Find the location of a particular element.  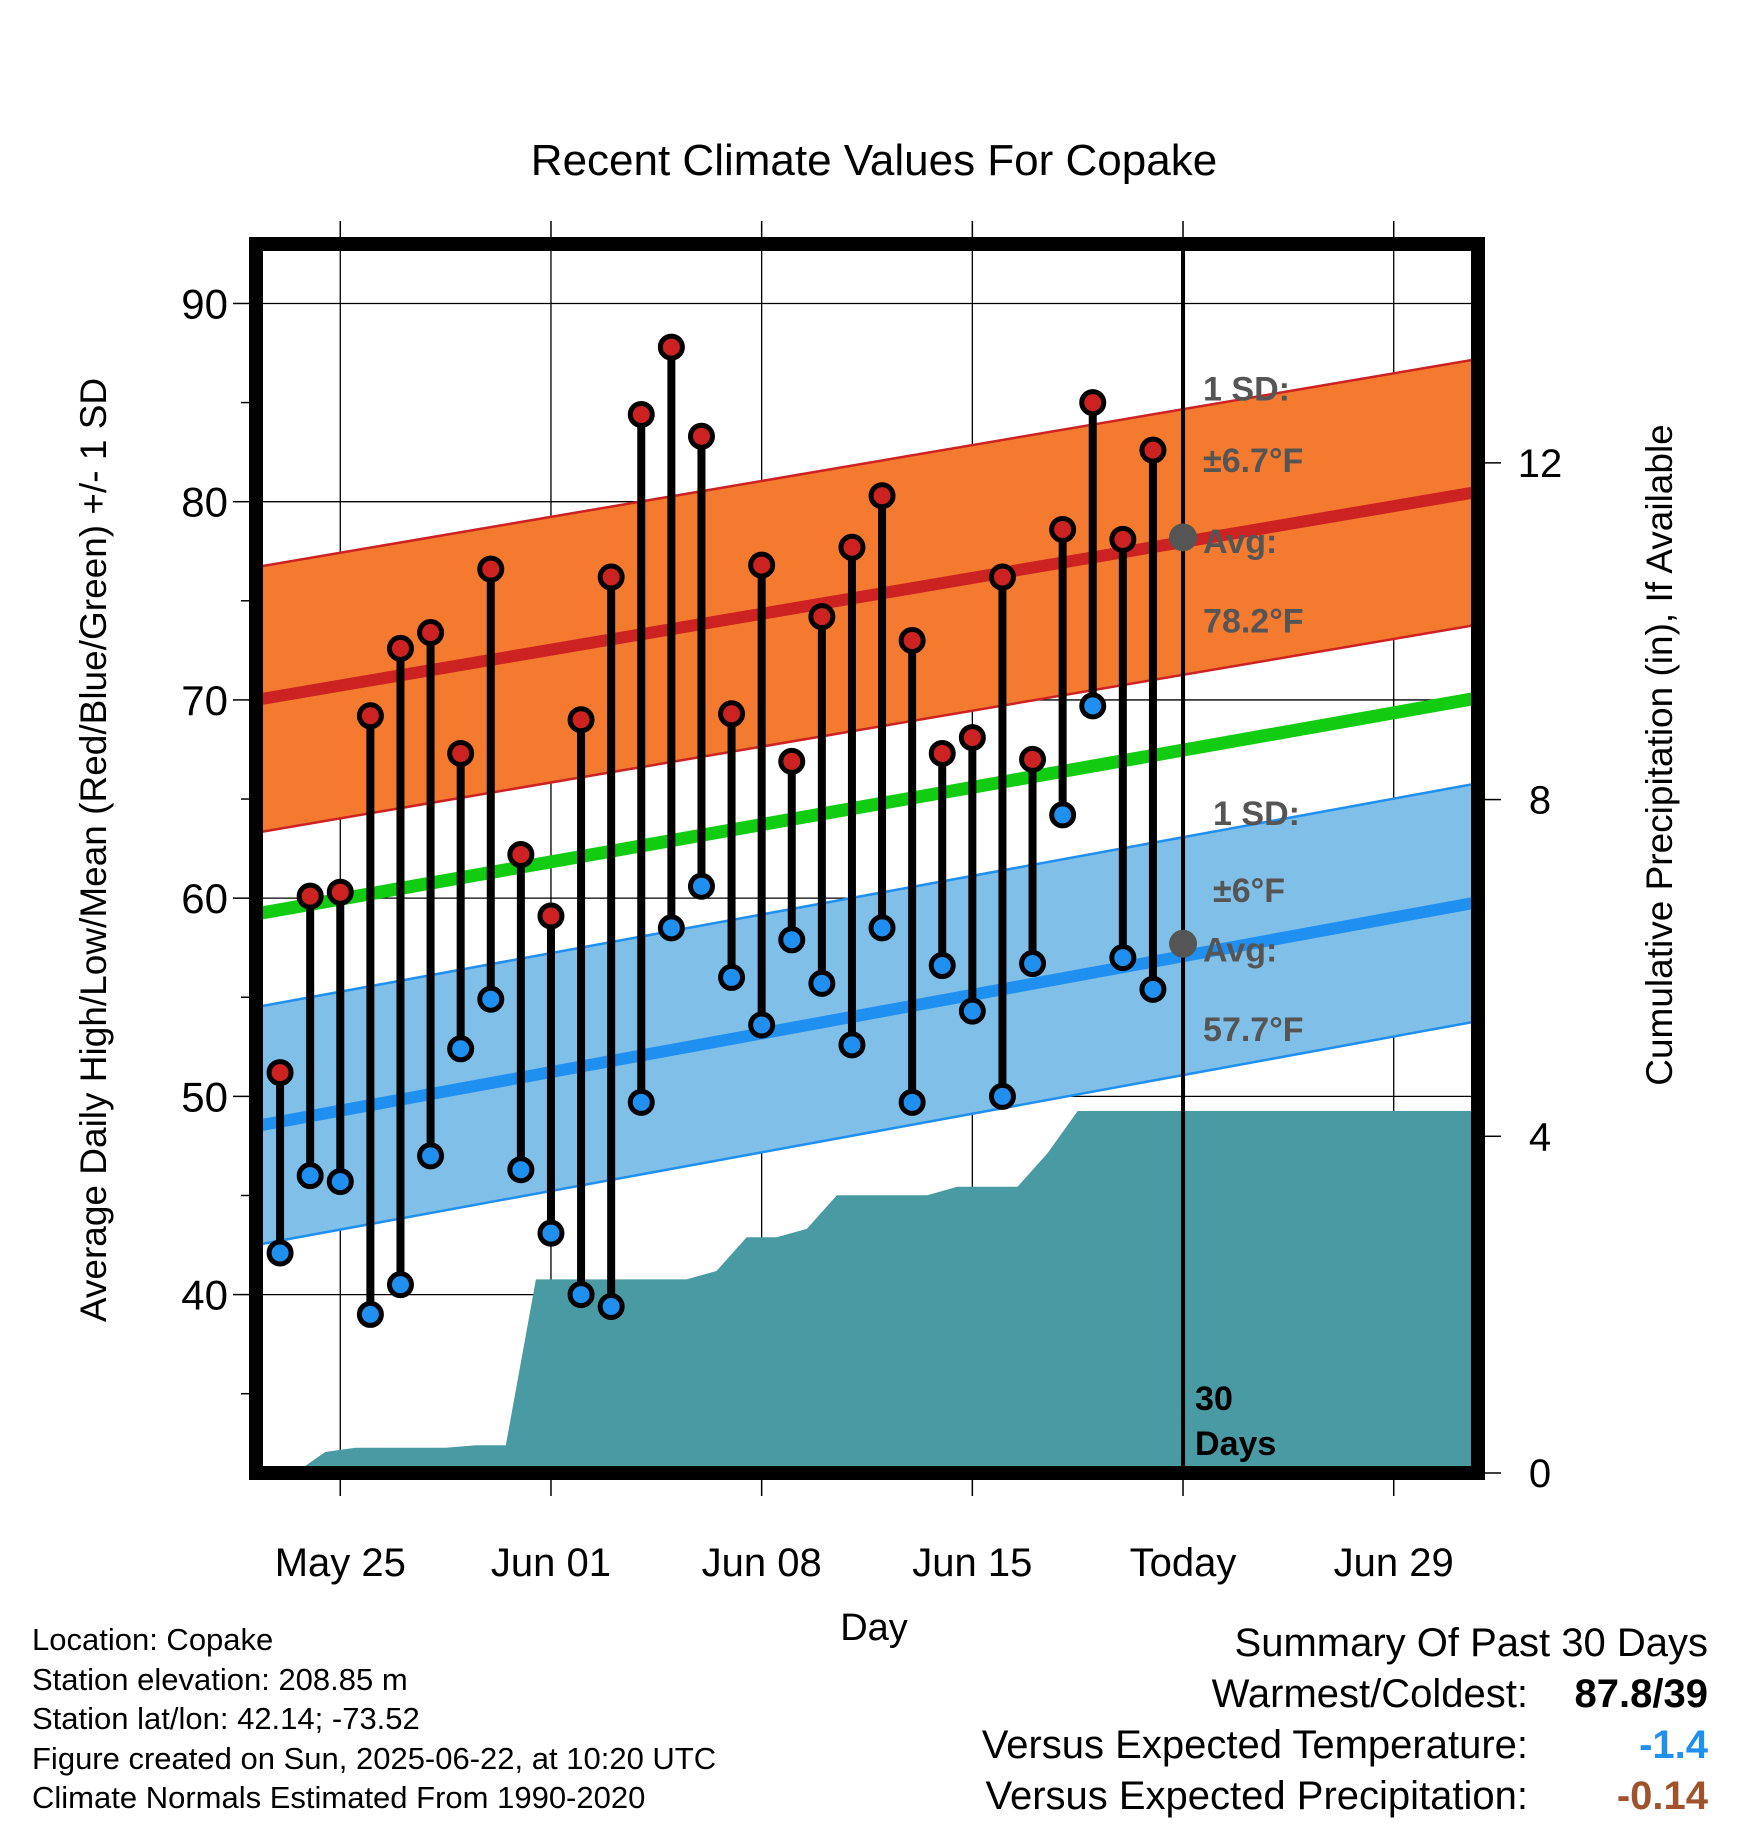

x-tick-label: Jun 15 is located at coordinates (972, 1563).